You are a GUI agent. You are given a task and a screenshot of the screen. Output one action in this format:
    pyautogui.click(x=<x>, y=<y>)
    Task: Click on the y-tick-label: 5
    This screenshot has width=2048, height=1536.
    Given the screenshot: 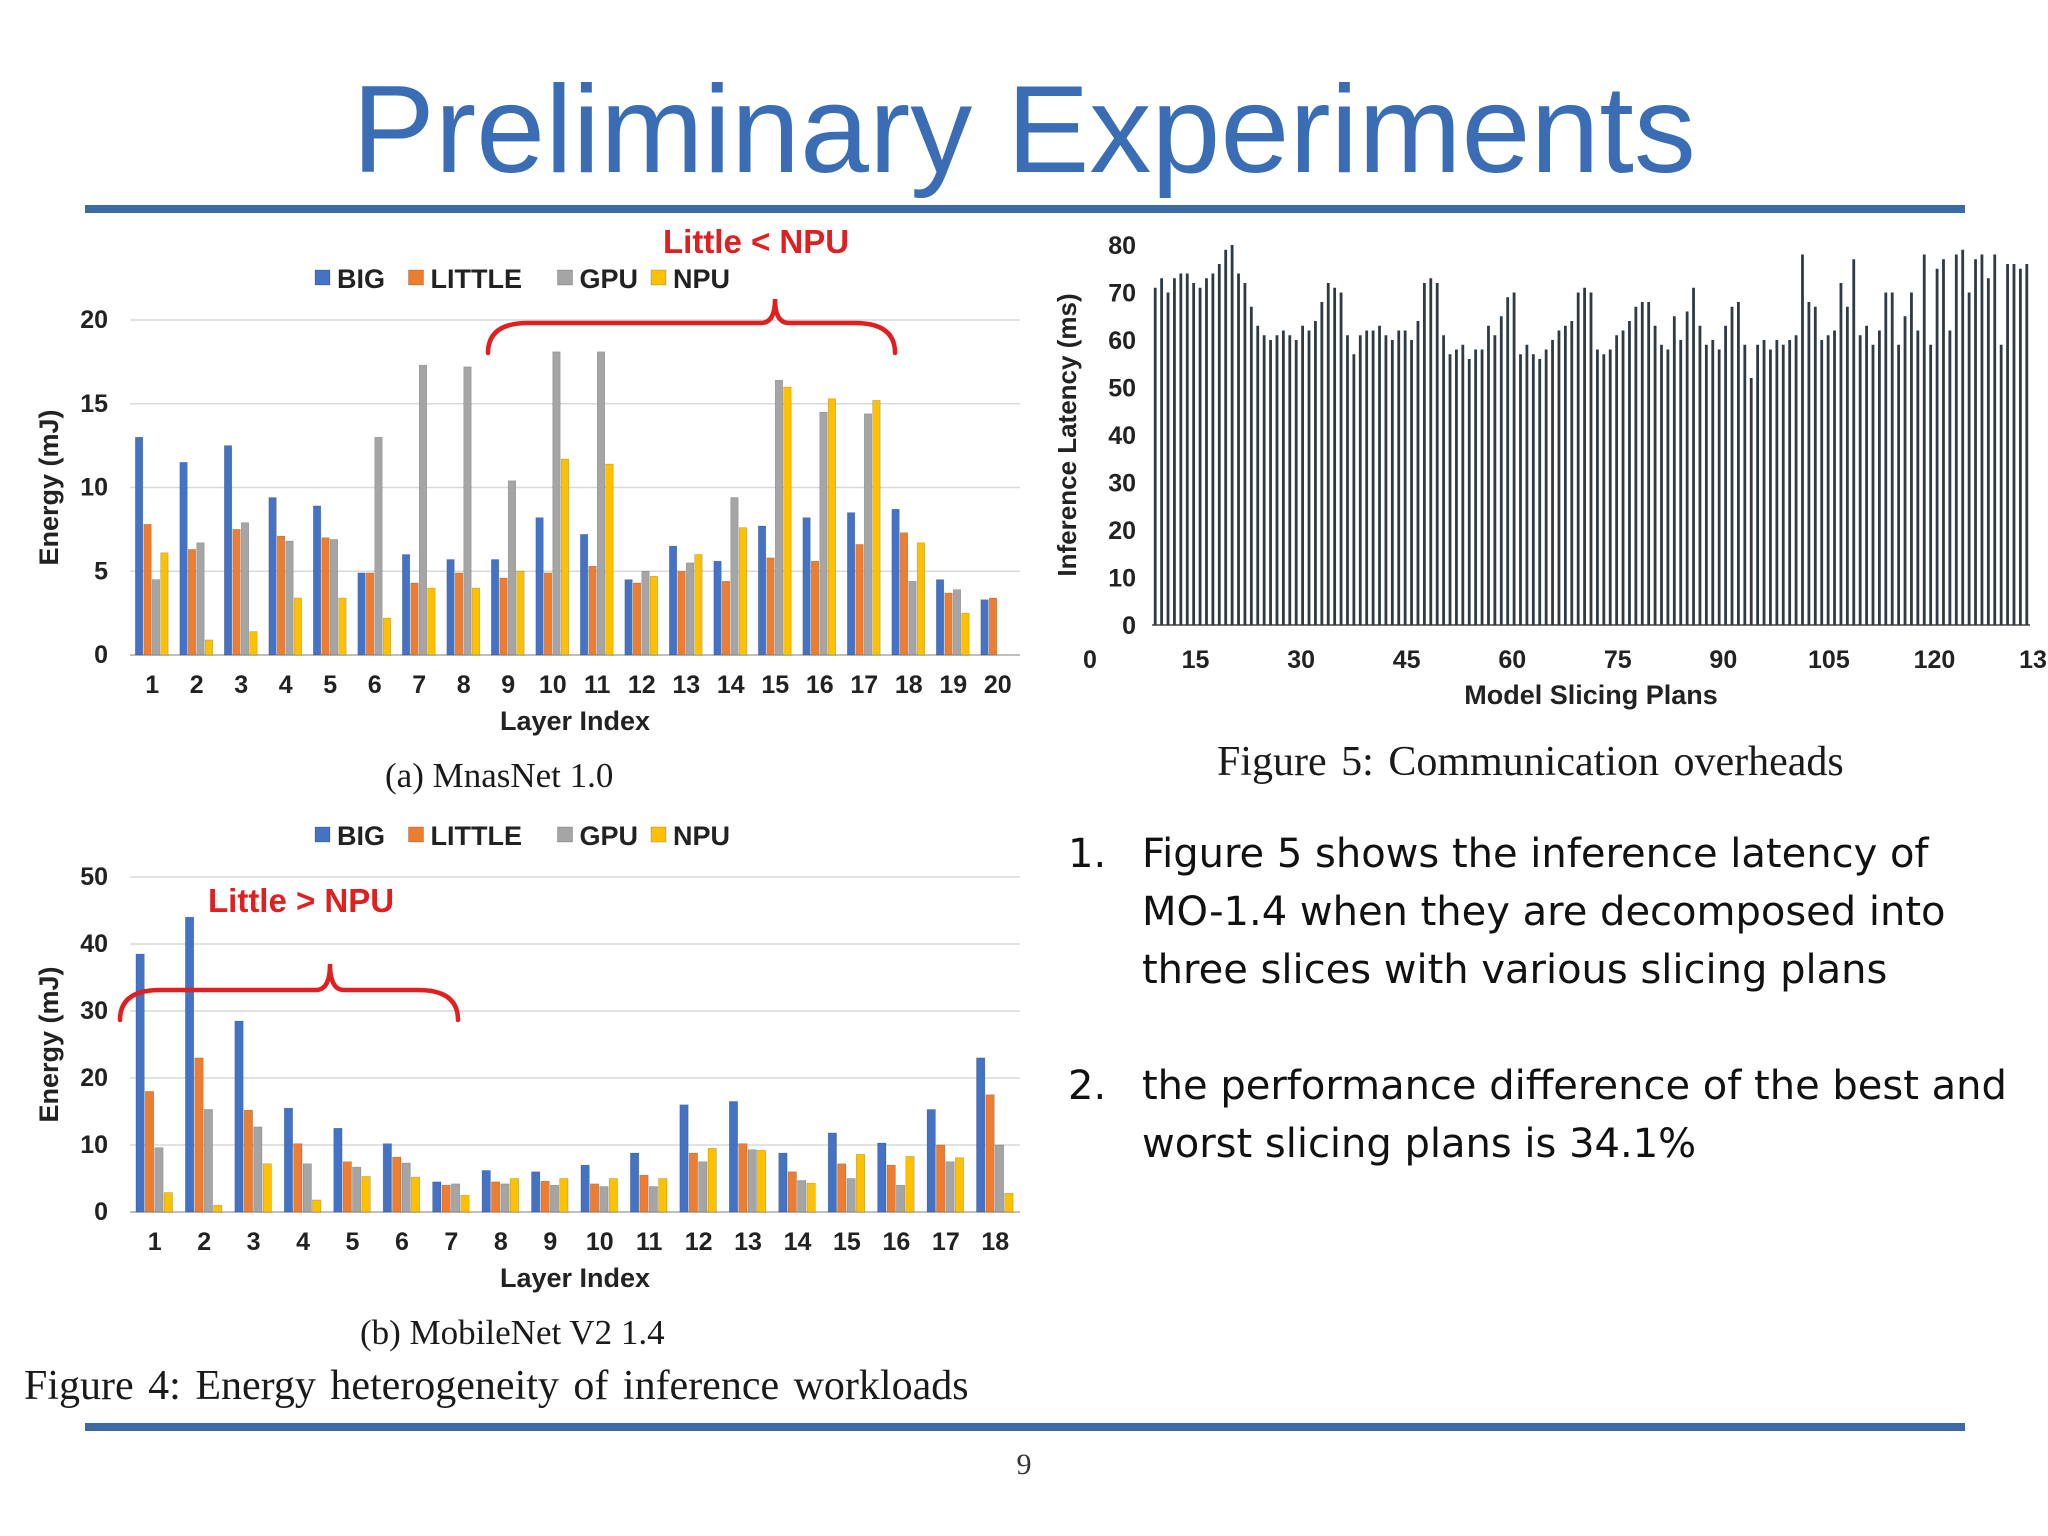 What is the action you would take?
    pyautogui.click(x=101, y=571)
    